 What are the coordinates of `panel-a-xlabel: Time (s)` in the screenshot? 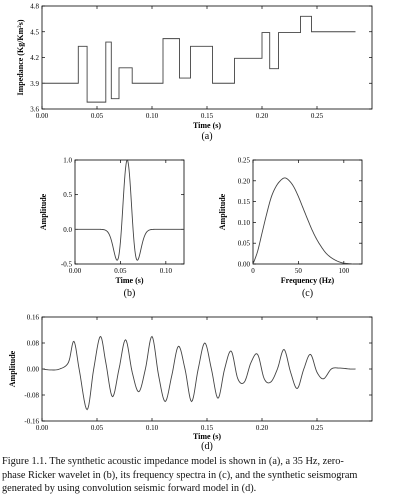 It's located at (207, 125).